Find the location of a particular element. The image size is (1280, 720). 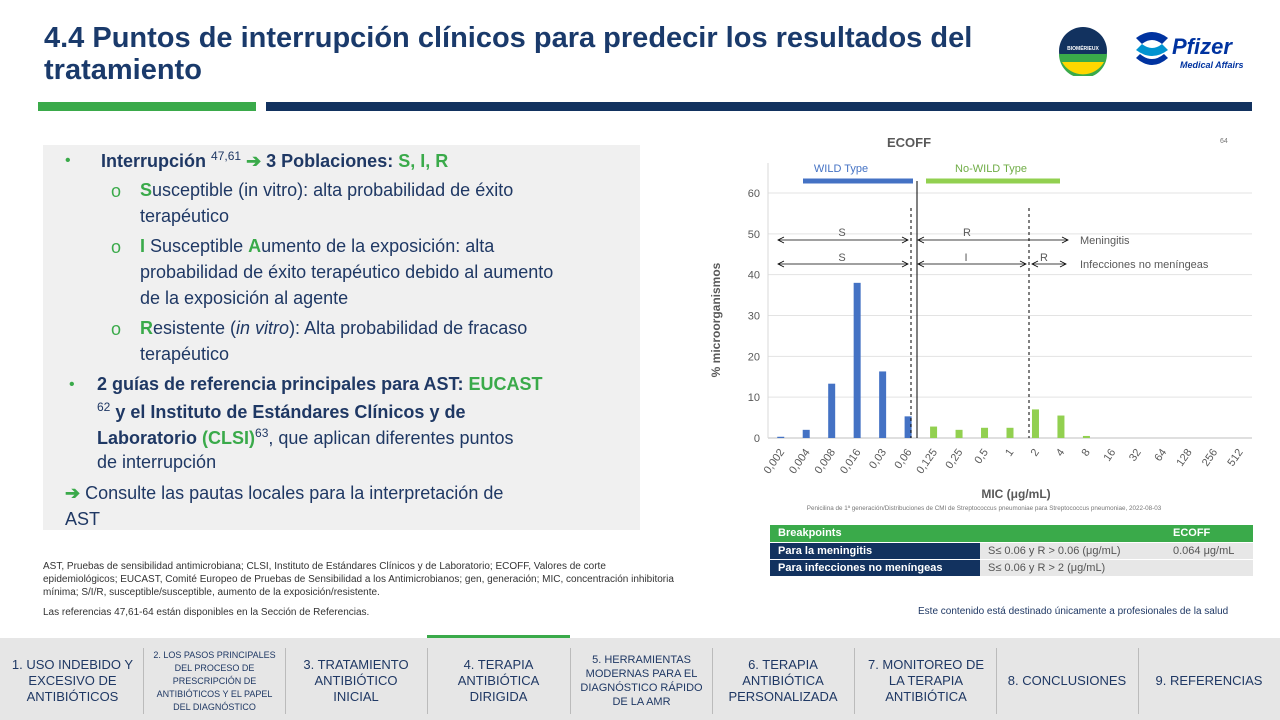

nav-item-8: 8. CONCLUSIONES is located at coordinates (1067, 680).